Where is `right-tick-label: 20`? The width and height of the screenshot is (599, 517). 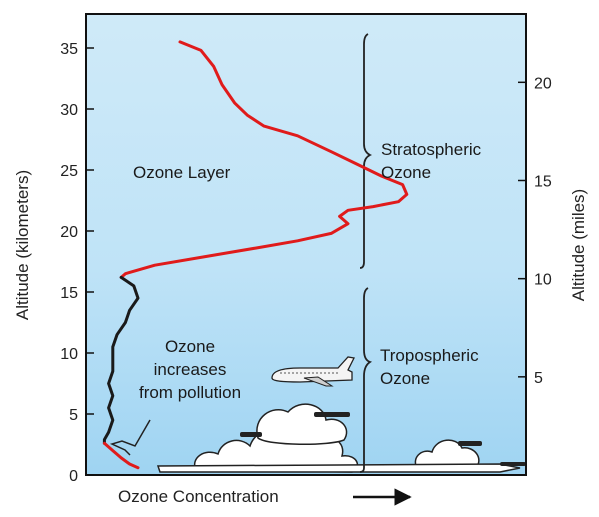 right-tick-label: 20 is located at coordinates (543, 83).